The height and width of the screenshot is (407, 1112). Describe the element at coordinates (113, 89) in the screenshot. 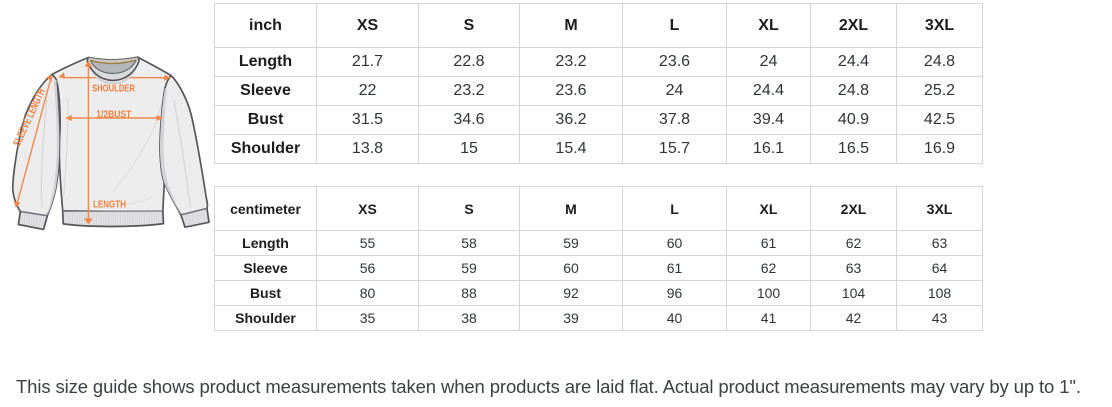

I see `svg-text: SHOULDER` at that location.